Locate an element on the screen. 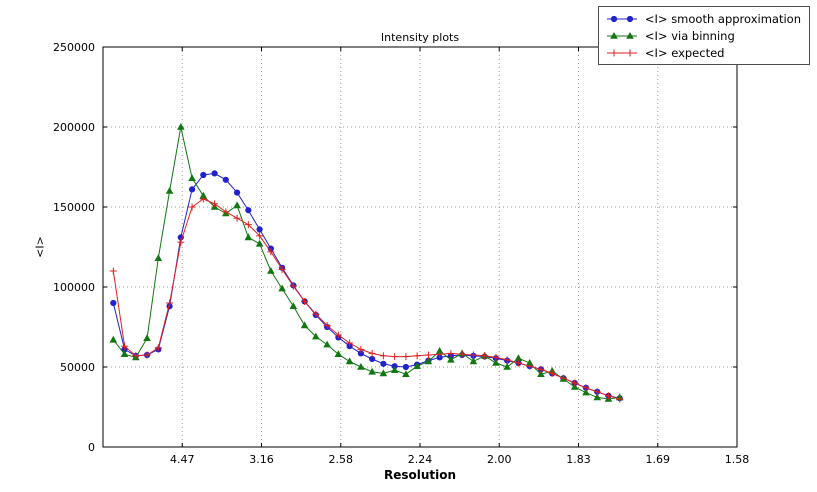 This screenshot has width=817, height=492. x-tick-label: 4.47 is located at coordinates (182, 459).